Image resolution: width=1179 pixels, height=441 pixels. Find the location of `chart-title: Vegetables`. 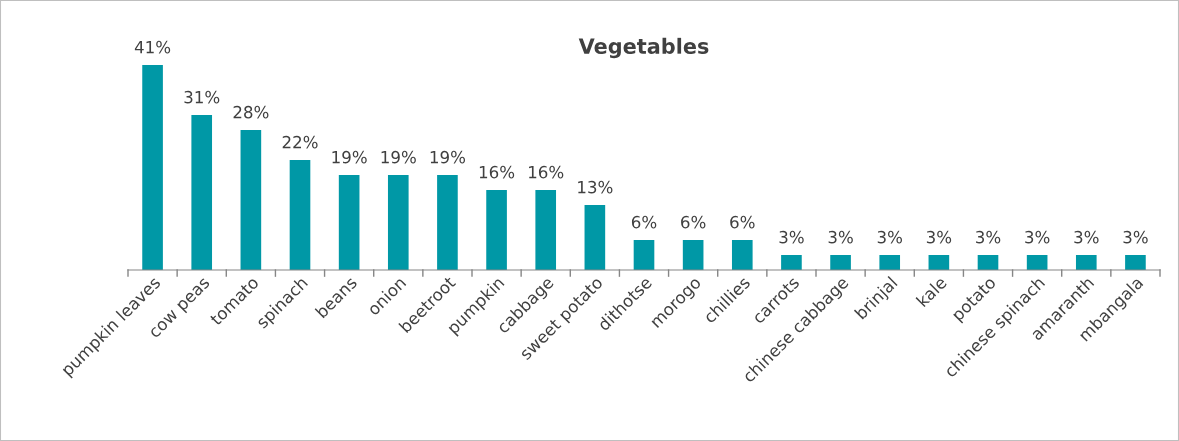

chart-title: Vegetables is located at coordinates (643, 48).